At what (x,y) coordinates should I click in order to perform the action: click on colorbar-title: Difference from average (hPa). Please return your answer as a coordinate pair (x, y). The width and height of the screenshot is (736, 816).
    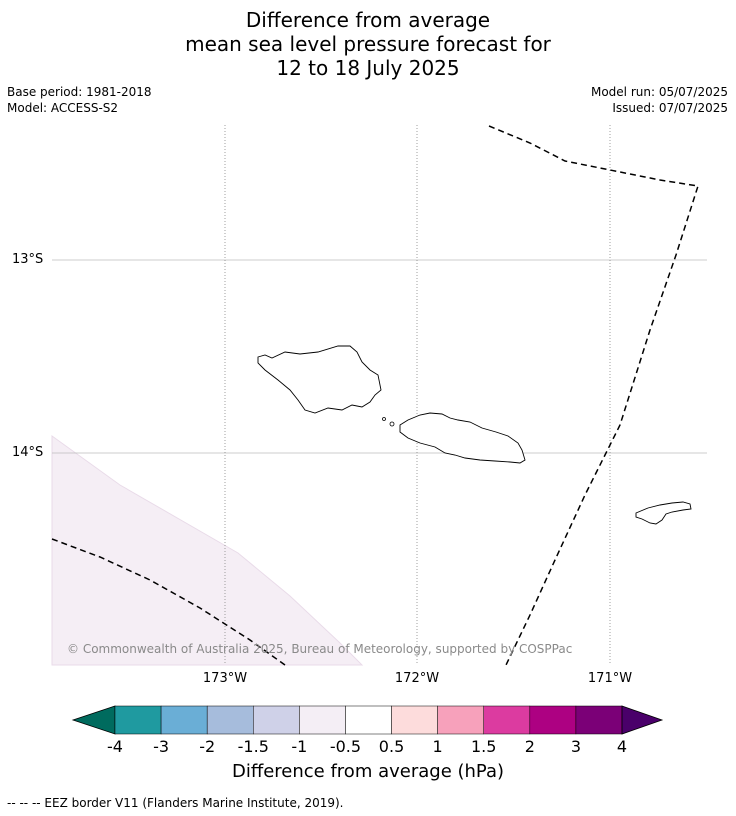
    Looking at the image, I should click on (368, 771).